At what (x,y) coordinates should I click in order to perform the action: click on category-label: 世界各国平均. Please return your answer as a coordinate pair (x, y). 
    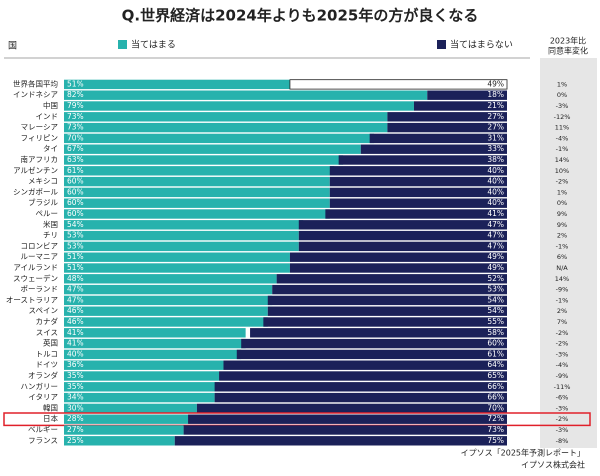
    Looking at the image, I should click on (35, 83).